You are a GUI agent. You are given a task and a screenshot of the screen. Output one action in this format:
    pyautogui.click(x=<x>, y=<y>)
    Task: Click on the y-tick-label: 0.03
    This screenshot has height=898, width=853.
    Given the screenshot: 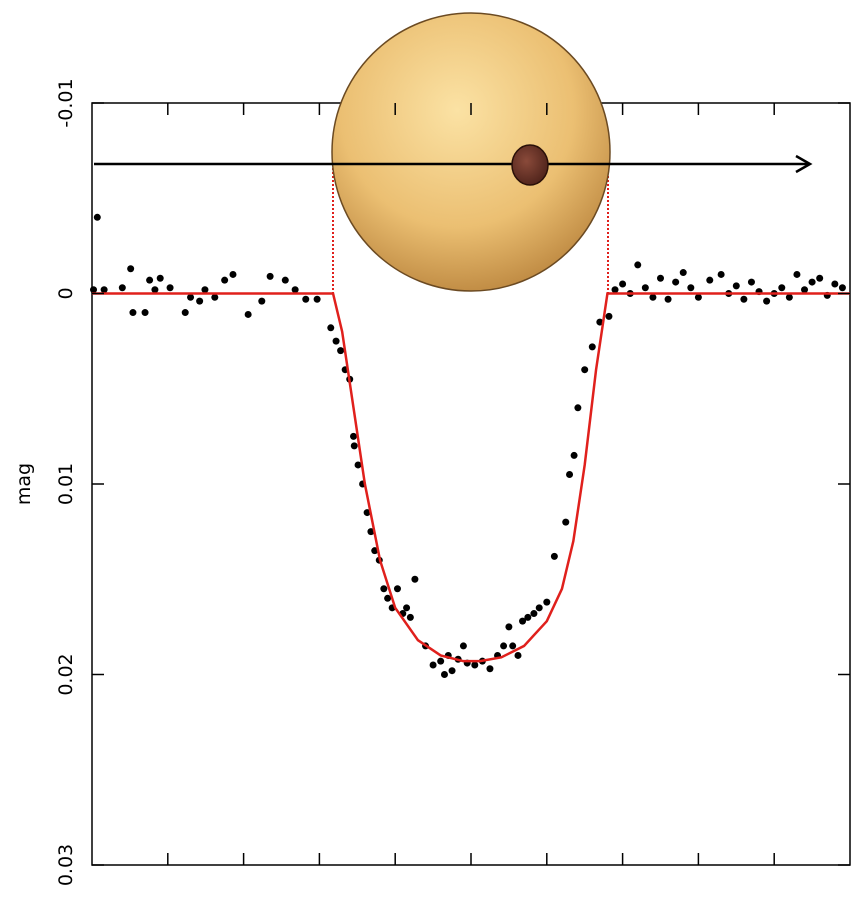 What is the action you would take?
    pyautogui.click(x=66, y=865)
    